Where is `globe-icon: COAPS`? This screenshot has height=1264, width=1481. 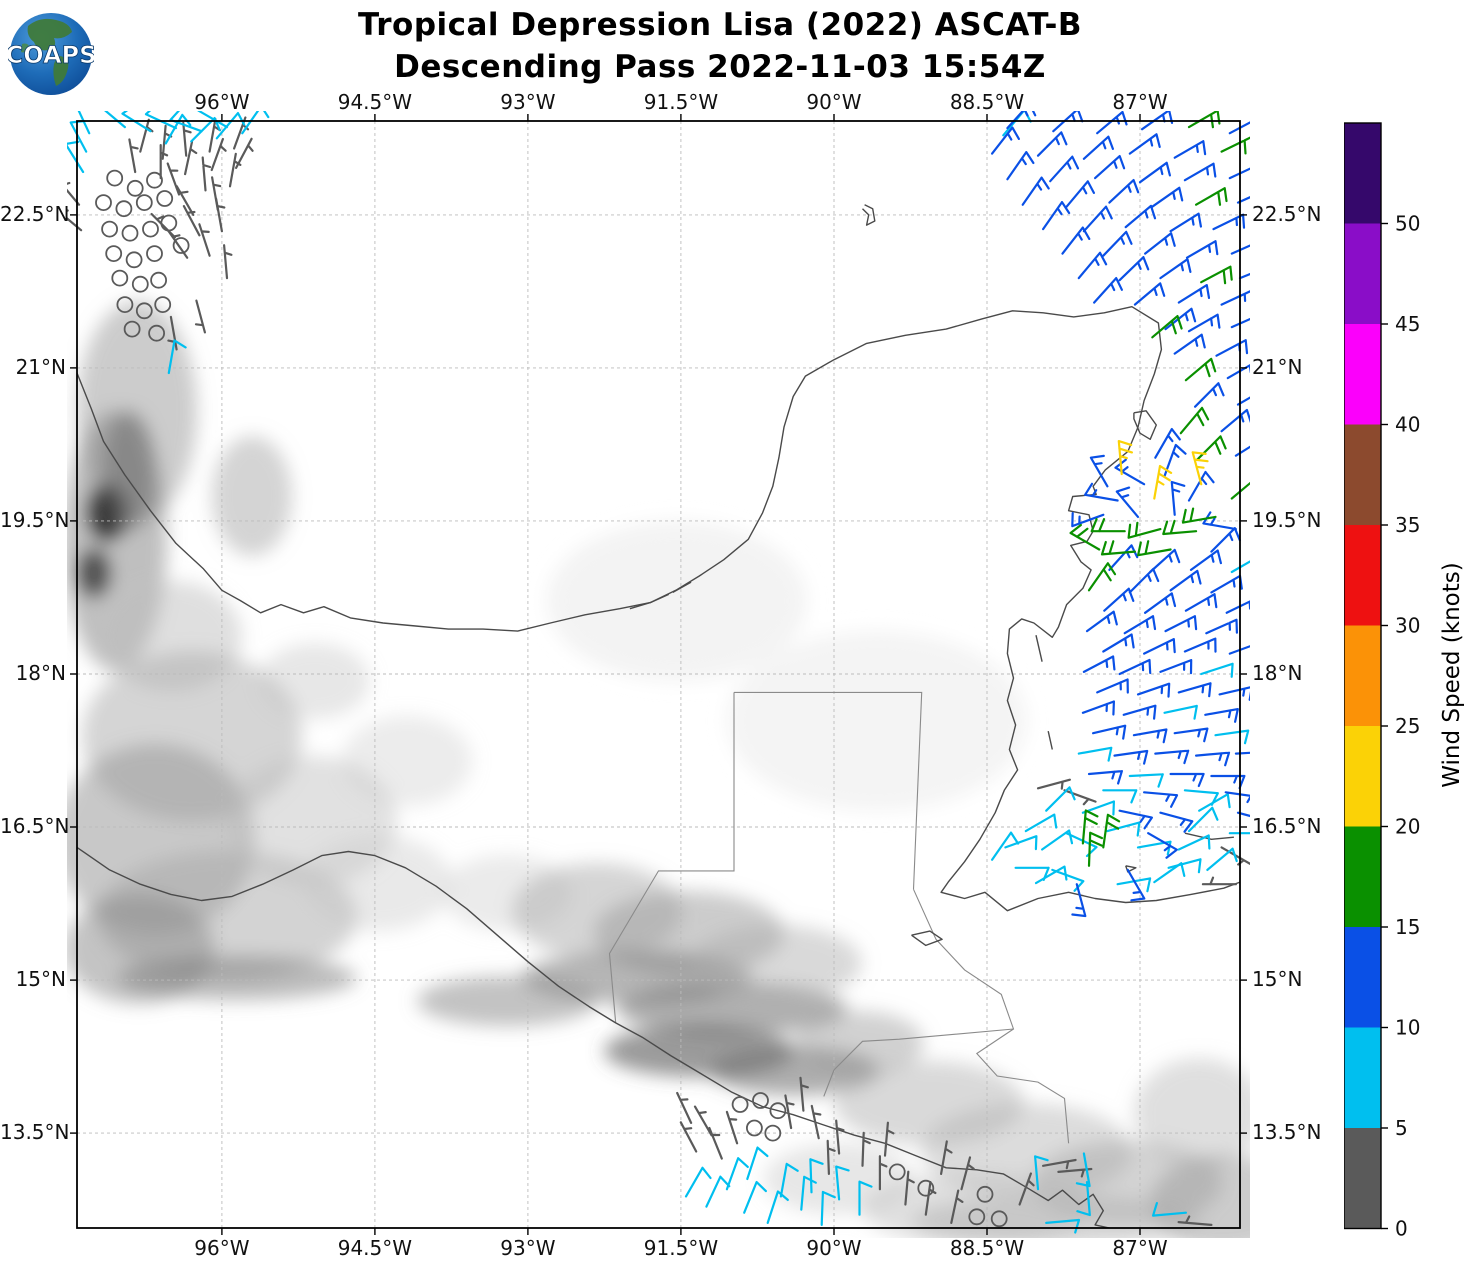 globe-icon: COAPS is located at coordinates (51, 54).